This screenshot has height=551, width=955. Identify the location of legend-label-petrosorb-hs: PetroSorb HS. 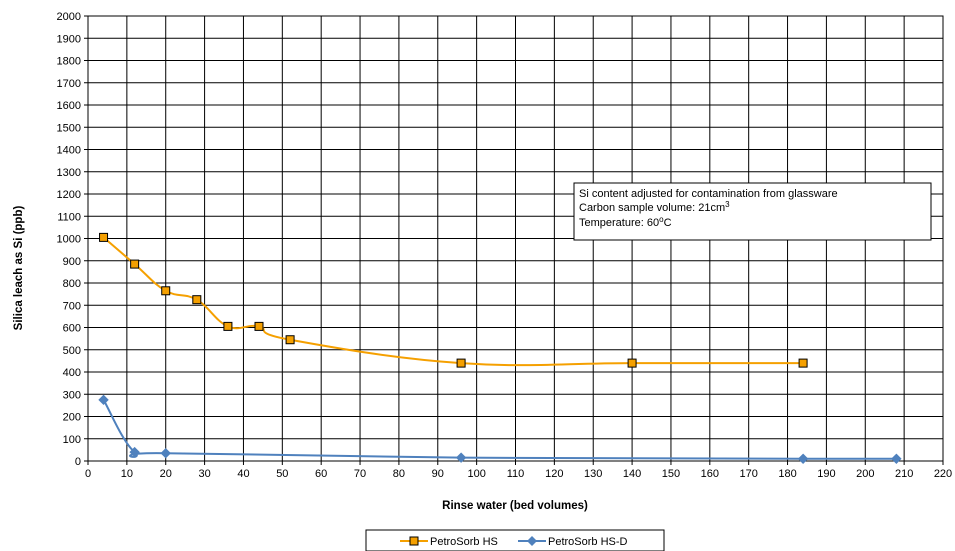
(464, 542).